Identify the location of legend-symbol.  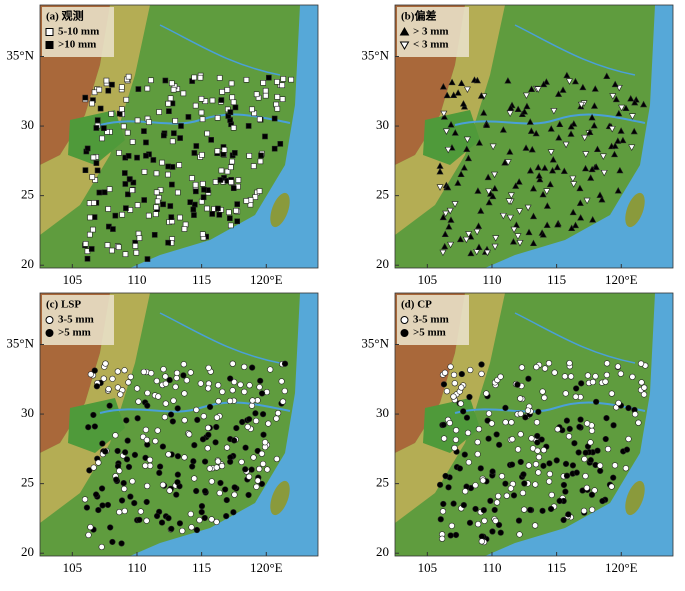
(49, 45).